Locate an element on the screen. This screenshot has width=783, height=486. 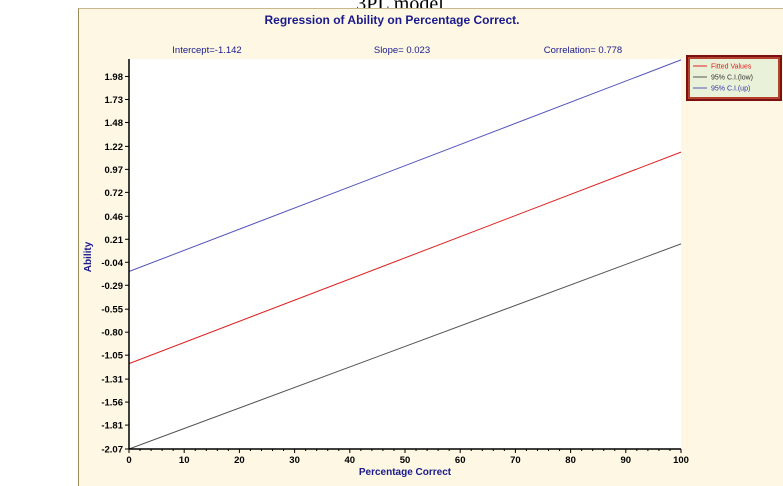
x-tick-label: 60 is located at coordinates (460, 460).